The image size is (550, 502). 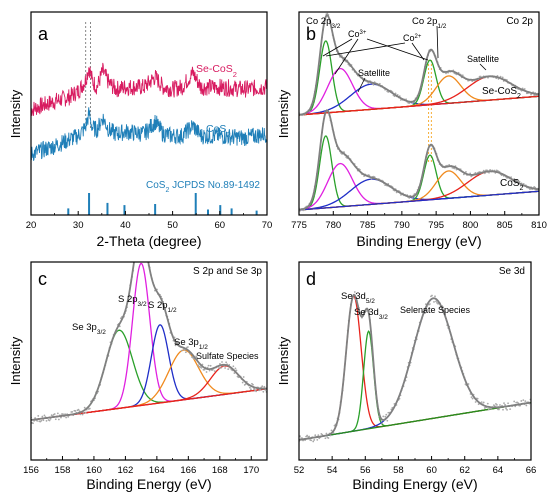 I want to click on panel-a-x-ticks: 20 30 40 50 60 70, so click(x=149, y=221).